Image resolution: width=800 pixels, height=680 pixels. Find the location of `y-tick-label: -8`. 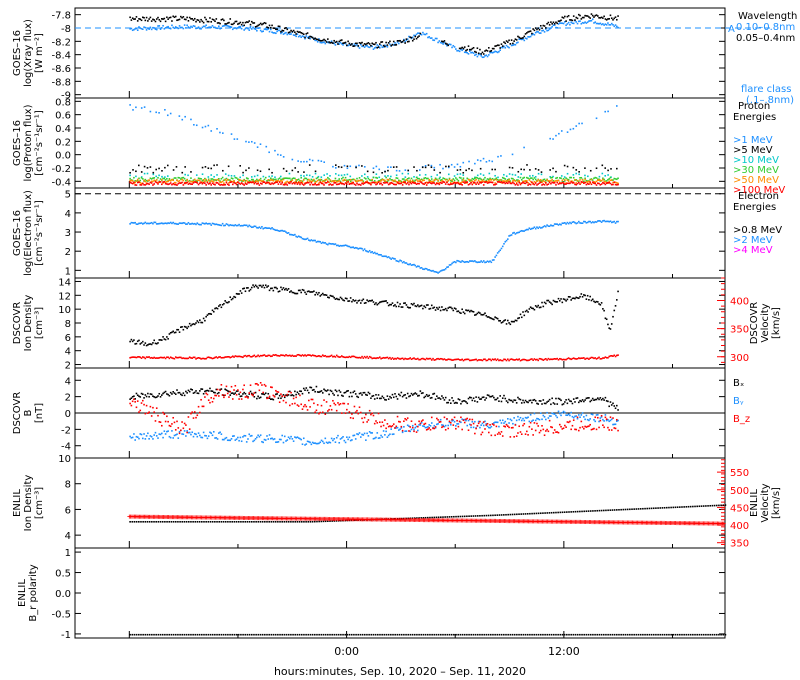

y-tick-label: -8 is located at coordinates (66, 29).